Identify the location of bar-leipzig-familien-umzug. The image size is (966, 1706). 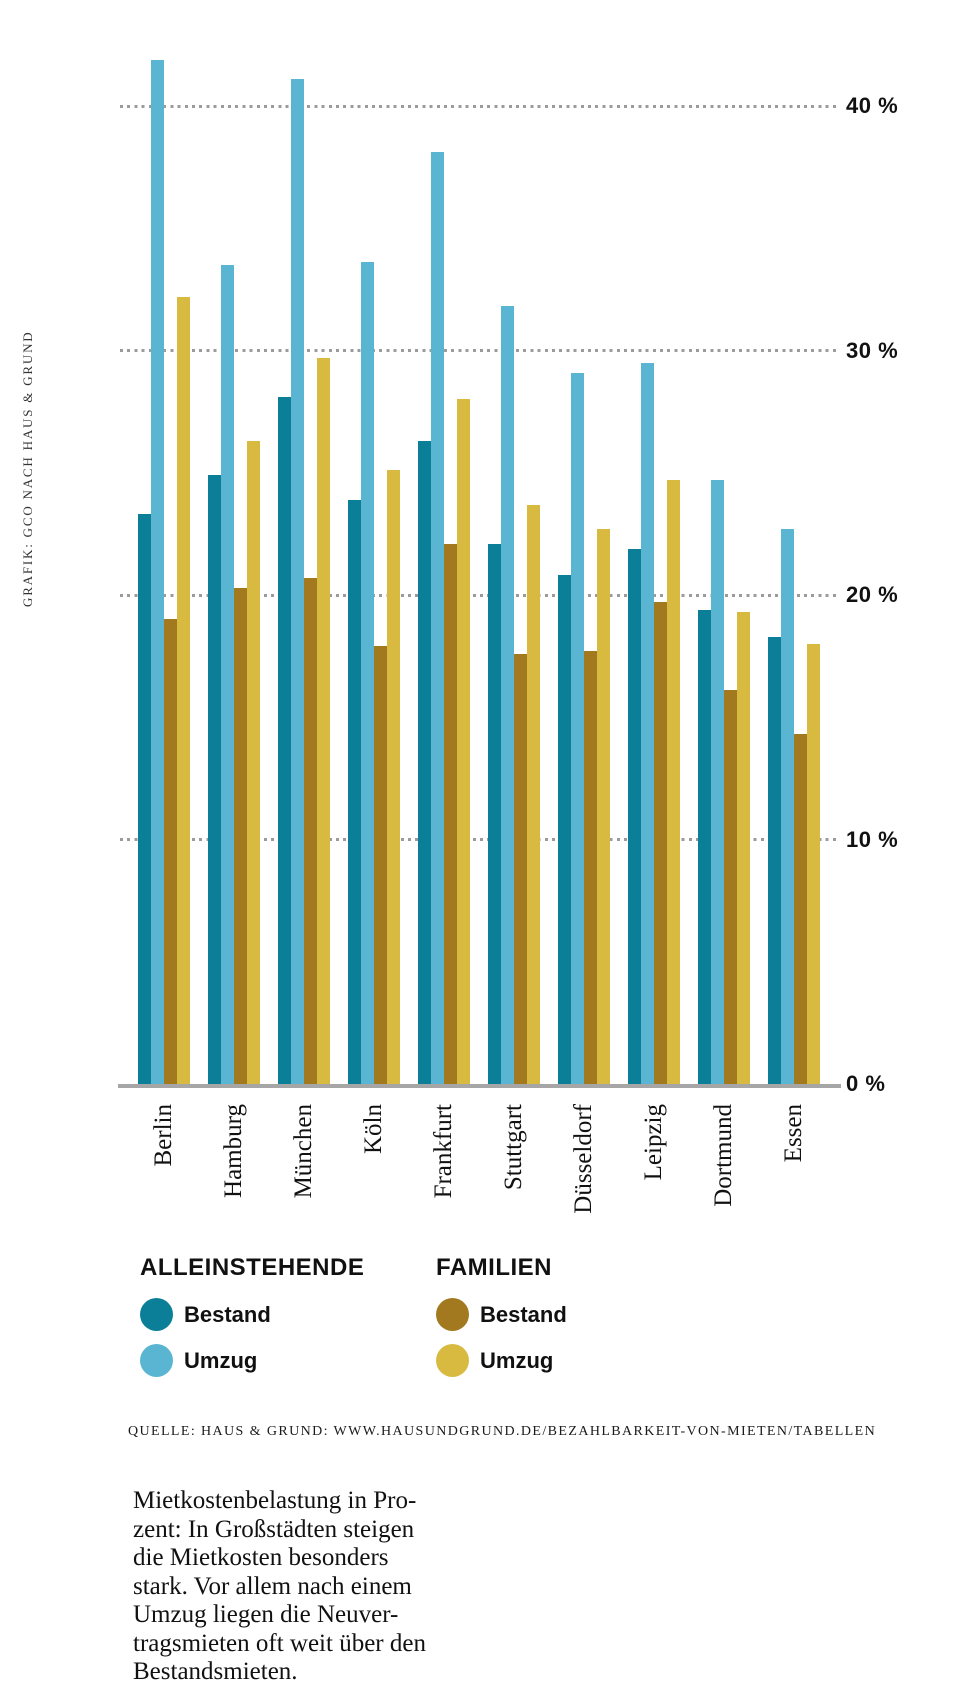
(674, 782).